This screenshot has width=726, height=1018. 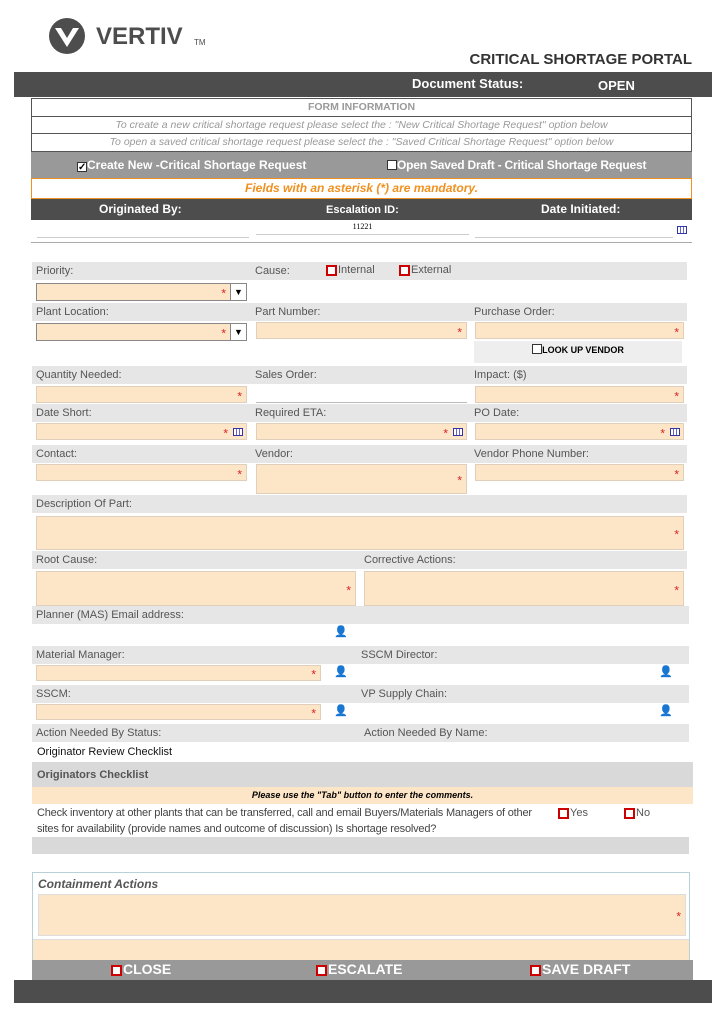 I want to click on vendor-phone-label: Vendor Phone Number:, so click(x=531, y=454).